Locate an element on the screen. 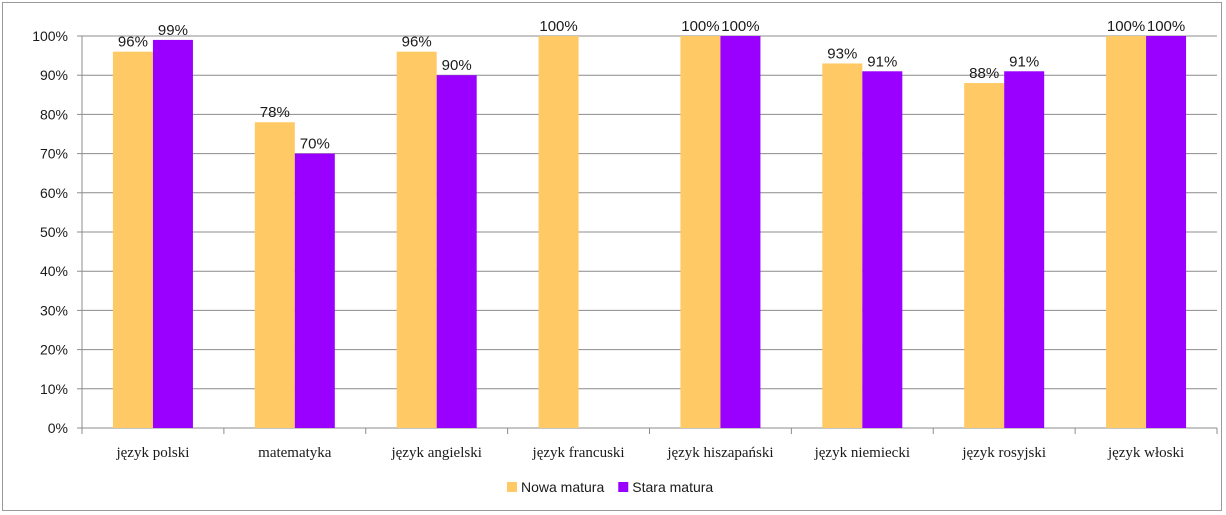 The height and width of the screenshot is (515, 1226). y-tick-label: 90% is located at coordinates (54, 75).